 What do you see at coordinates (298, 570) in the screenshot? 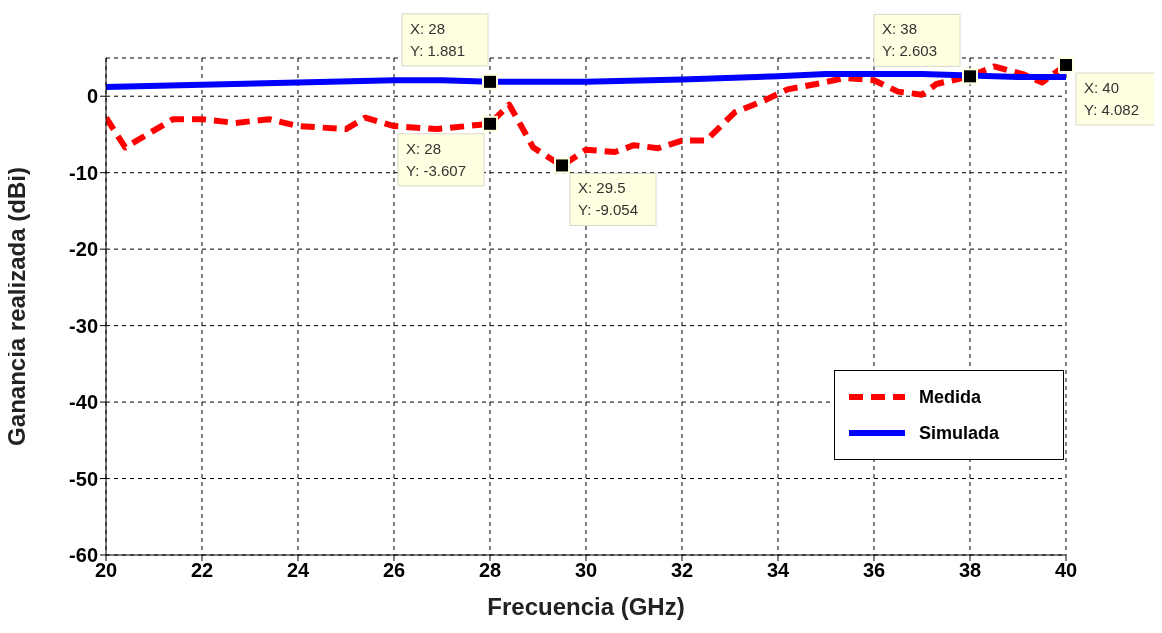
I see `x-tick-label: 24` at bounding box center [298, 570].